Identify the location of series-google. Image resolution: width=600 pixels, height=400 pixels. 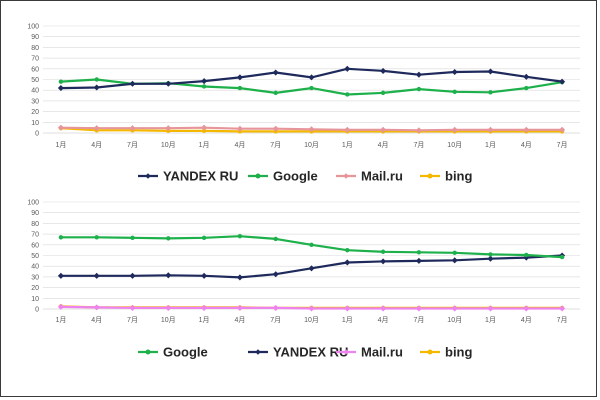
(311, 247).